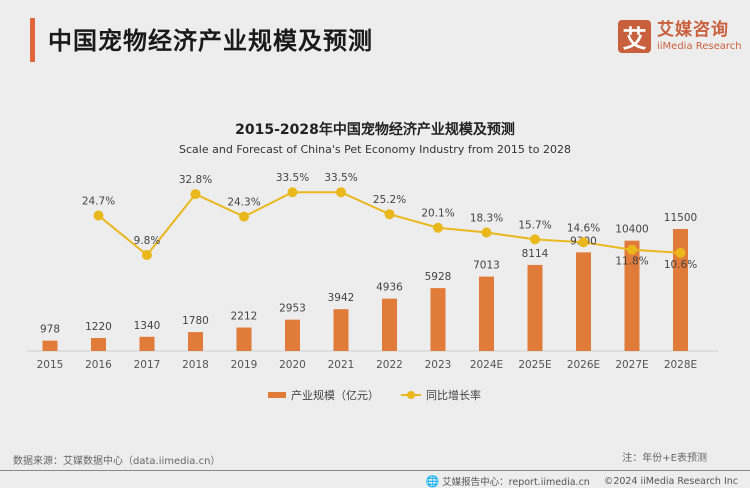  What do you see at coordinates (292, 365) in the screenshot?
I see `x-tick-label: 2020` at bounding box center [292, 365].